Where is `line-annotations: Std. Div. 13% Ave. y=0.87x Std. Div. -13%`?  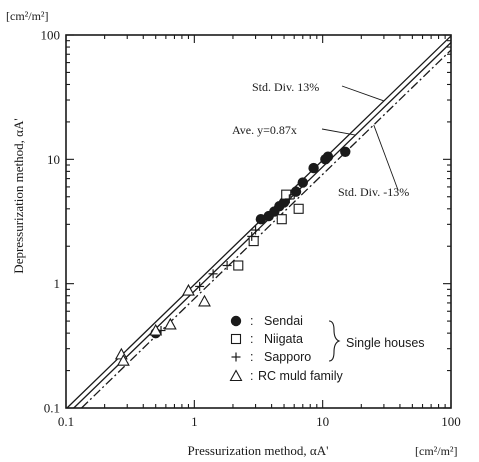
line-annotations: Std. Div. 13% Ave. y=0.87x Std. Div. -13% is located at coordinates (320, 139).